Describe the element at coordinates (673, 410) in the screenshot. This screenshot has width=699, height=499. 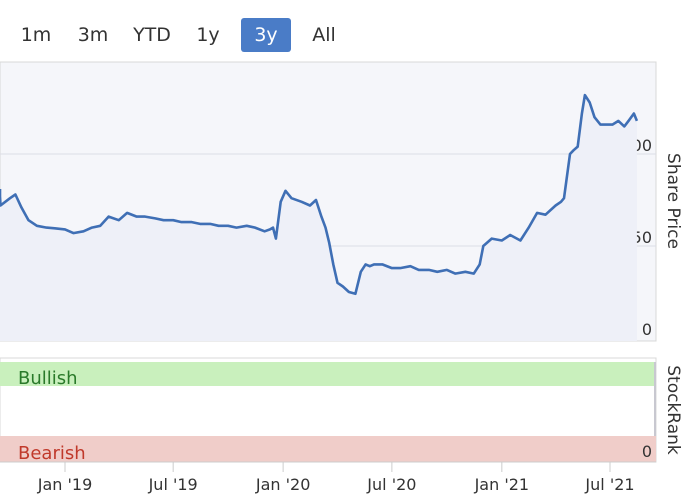
I see `y-axis-title-stockrank: StockRank` at that location.